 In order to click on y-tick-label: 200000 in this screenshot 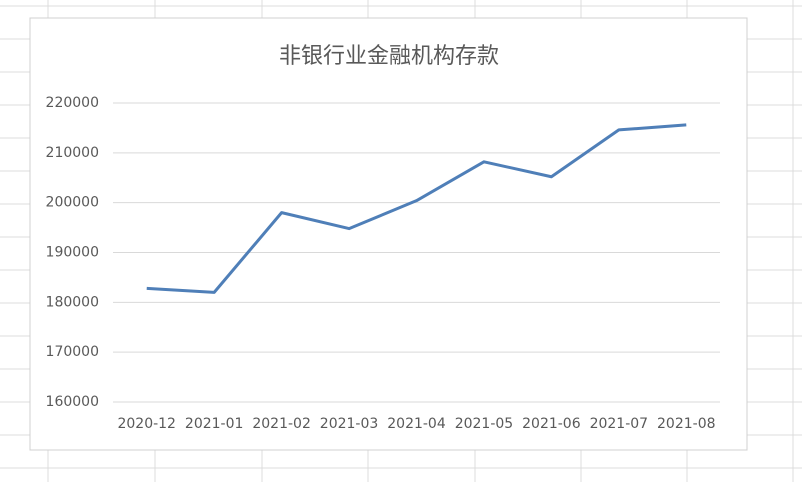, I will do `click(72, 203)`.